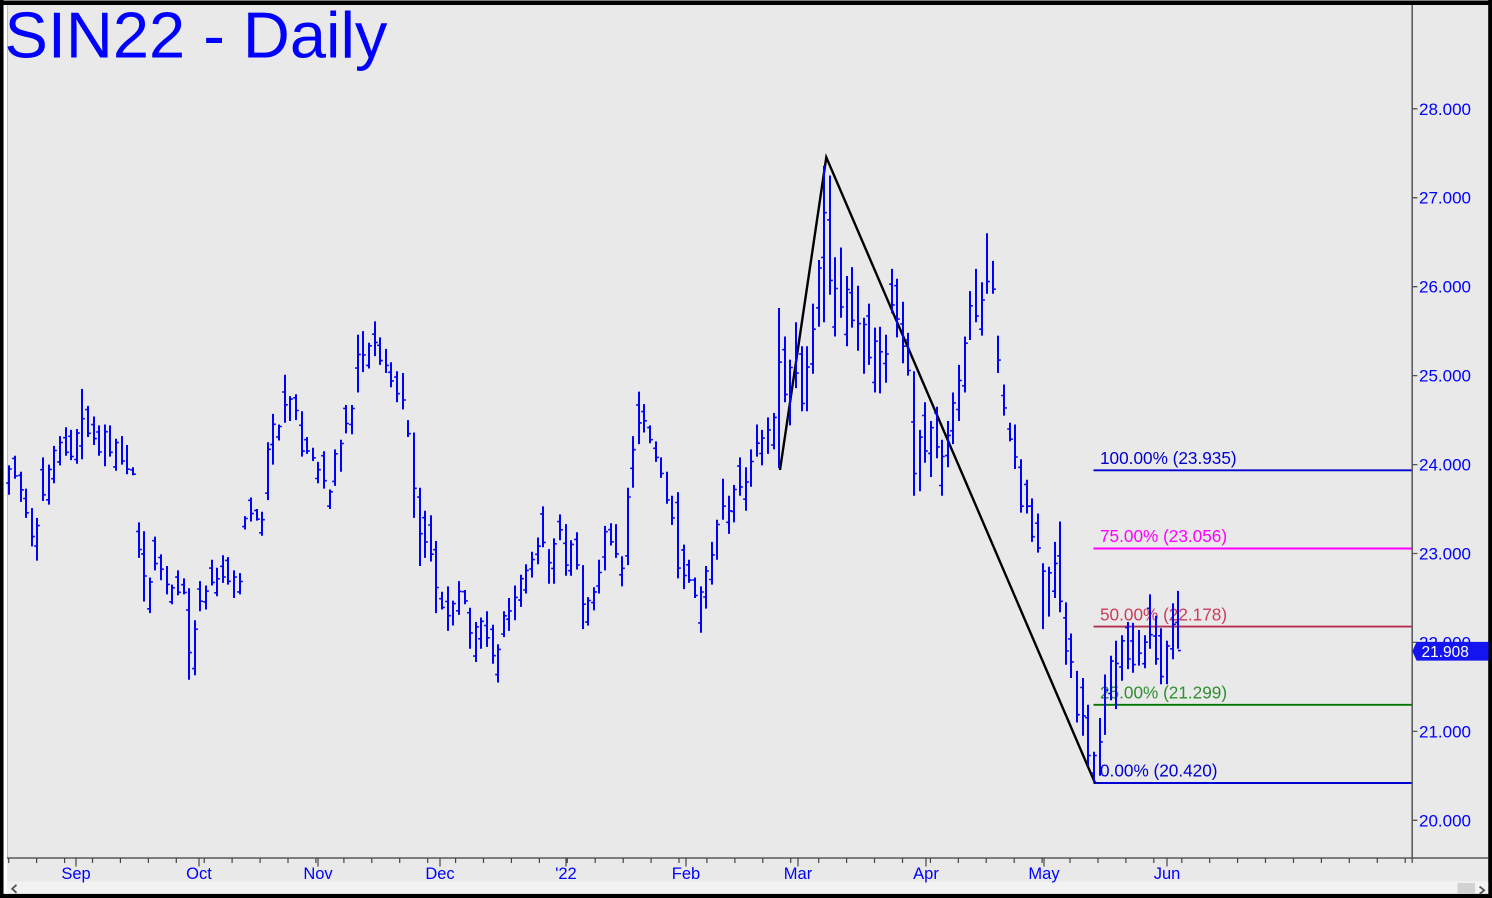 This screenshot has width=1492, height=898. What do you see at coordinates (196, 36) in the screenshot?
I see `svg-text: SIN22 - Daily` at bounding box center [196, 36].